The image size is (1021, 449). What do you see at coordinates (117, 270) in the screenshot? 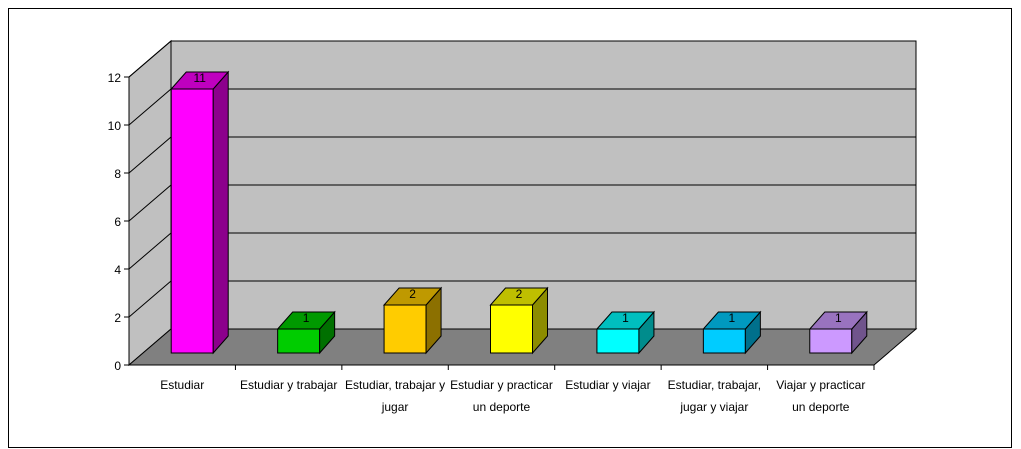
I see `y-tick-label: 4` at bounding box center [117, 270].